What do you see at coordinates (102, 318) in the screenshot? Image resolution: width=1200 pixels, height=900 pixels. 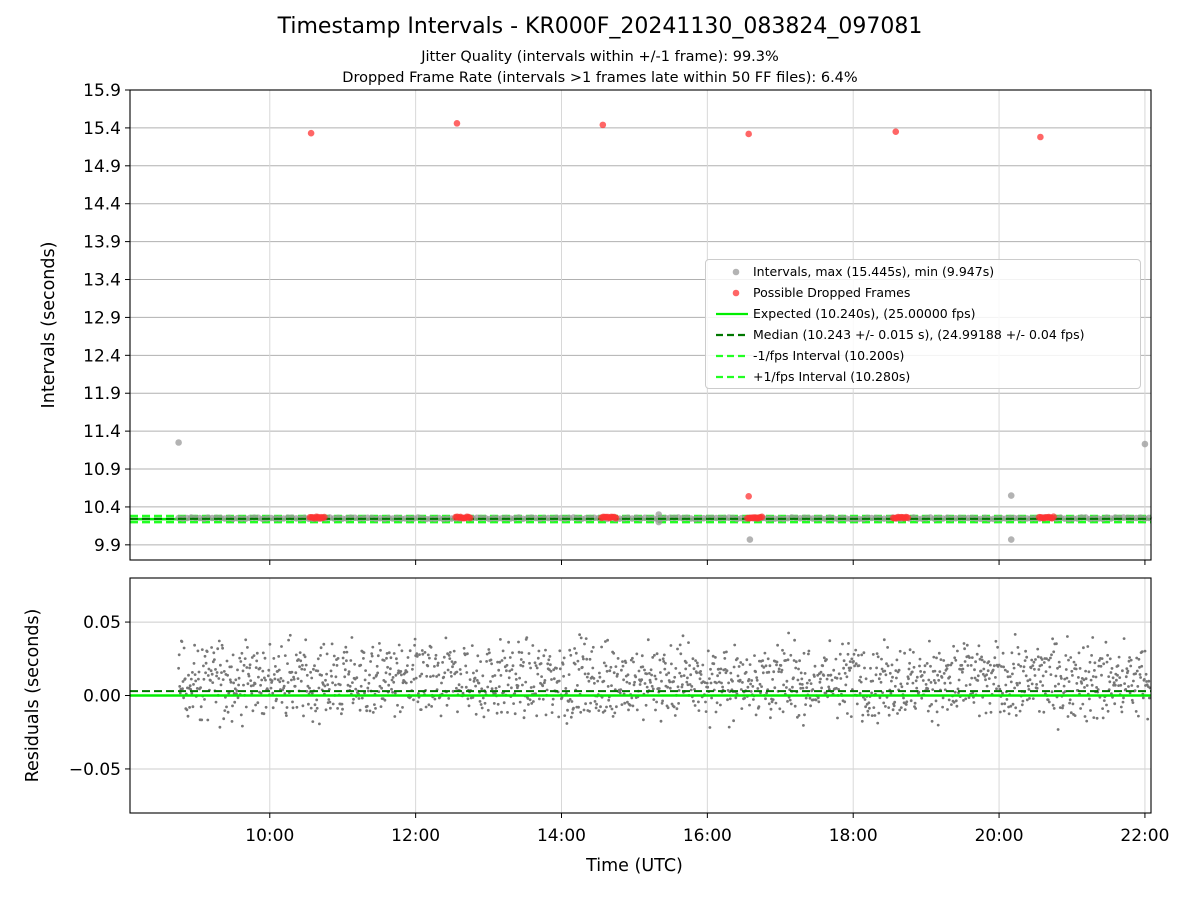 I see `y-tick-label: 12.9` at bounding box center [102, 318].